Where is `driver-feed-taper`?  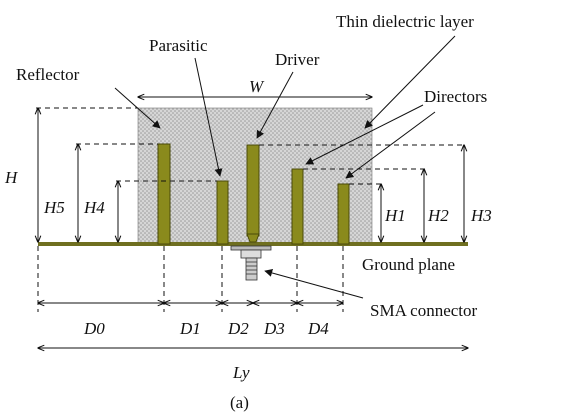 driver-feed-taper is located at coordinates (253, 238).